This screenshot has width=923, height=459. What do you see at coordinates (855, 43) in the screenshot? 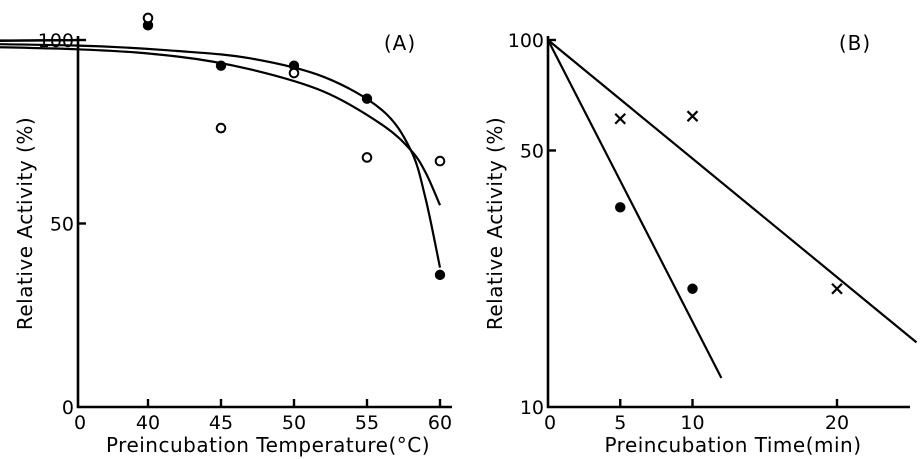
I see `panel-label: (B)` at bounding box center [855, 43].